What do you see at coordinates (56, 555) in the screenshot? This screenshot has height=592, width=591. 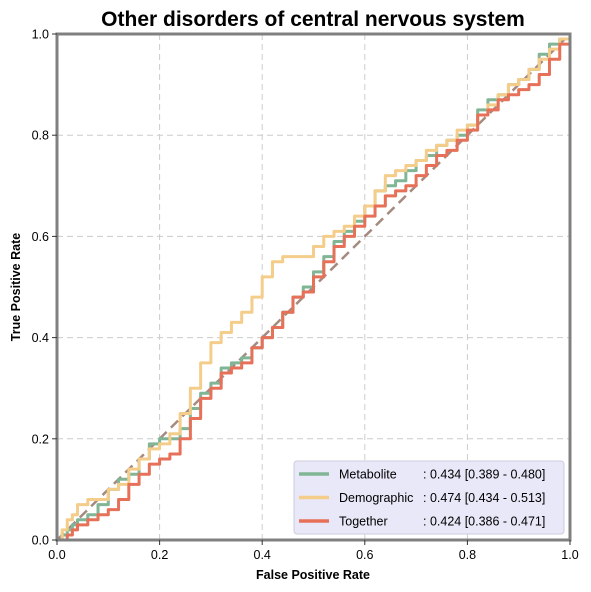 I see `x-tick-label: 0.0` at bounding box center [56, 555].